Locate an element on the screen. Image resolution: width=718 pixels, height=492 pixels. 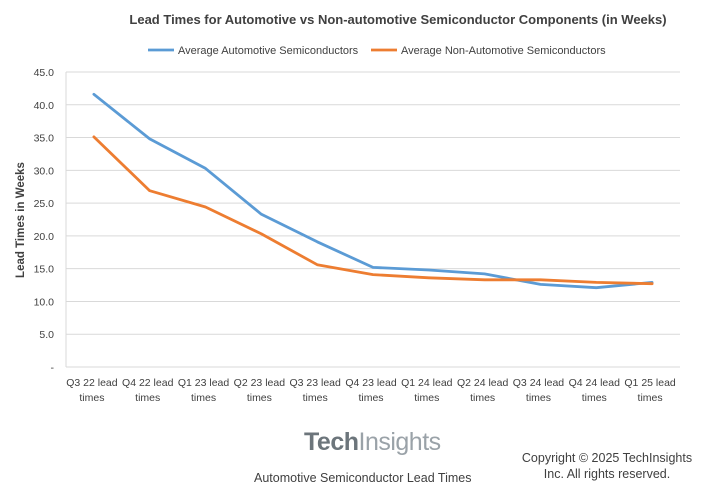
y-axis-label: Lead Times in Weeks is located at coordinates (21, 220).